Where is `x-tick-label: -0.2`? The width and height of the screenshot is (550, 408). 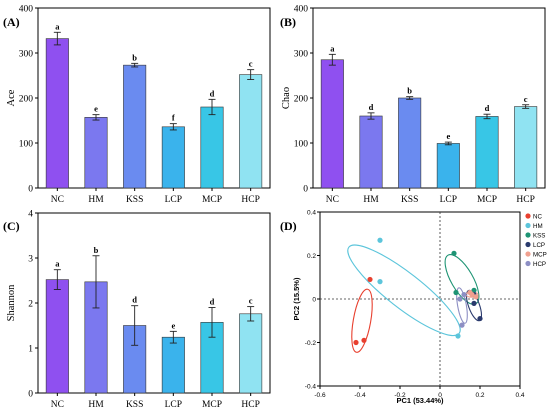
x-tick-label: -0.2 is located at coordinates (400, 395).